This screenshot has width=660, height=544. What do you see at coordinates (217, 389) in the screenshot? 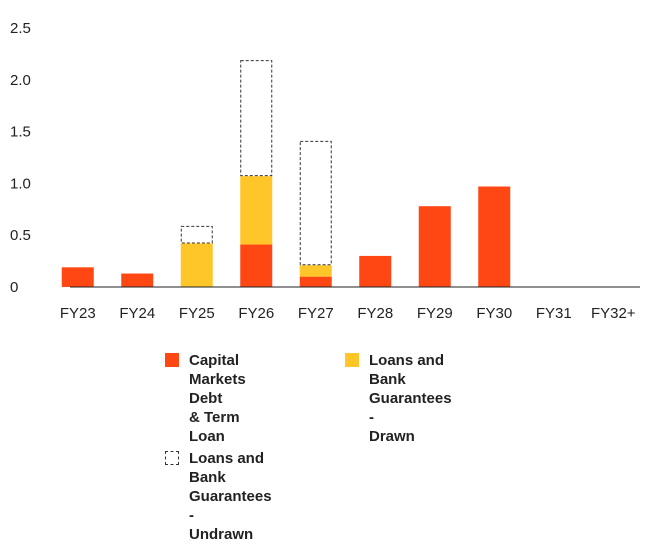
I see `legend-label-line: Markets Debt` at bounding box center [217, 389].